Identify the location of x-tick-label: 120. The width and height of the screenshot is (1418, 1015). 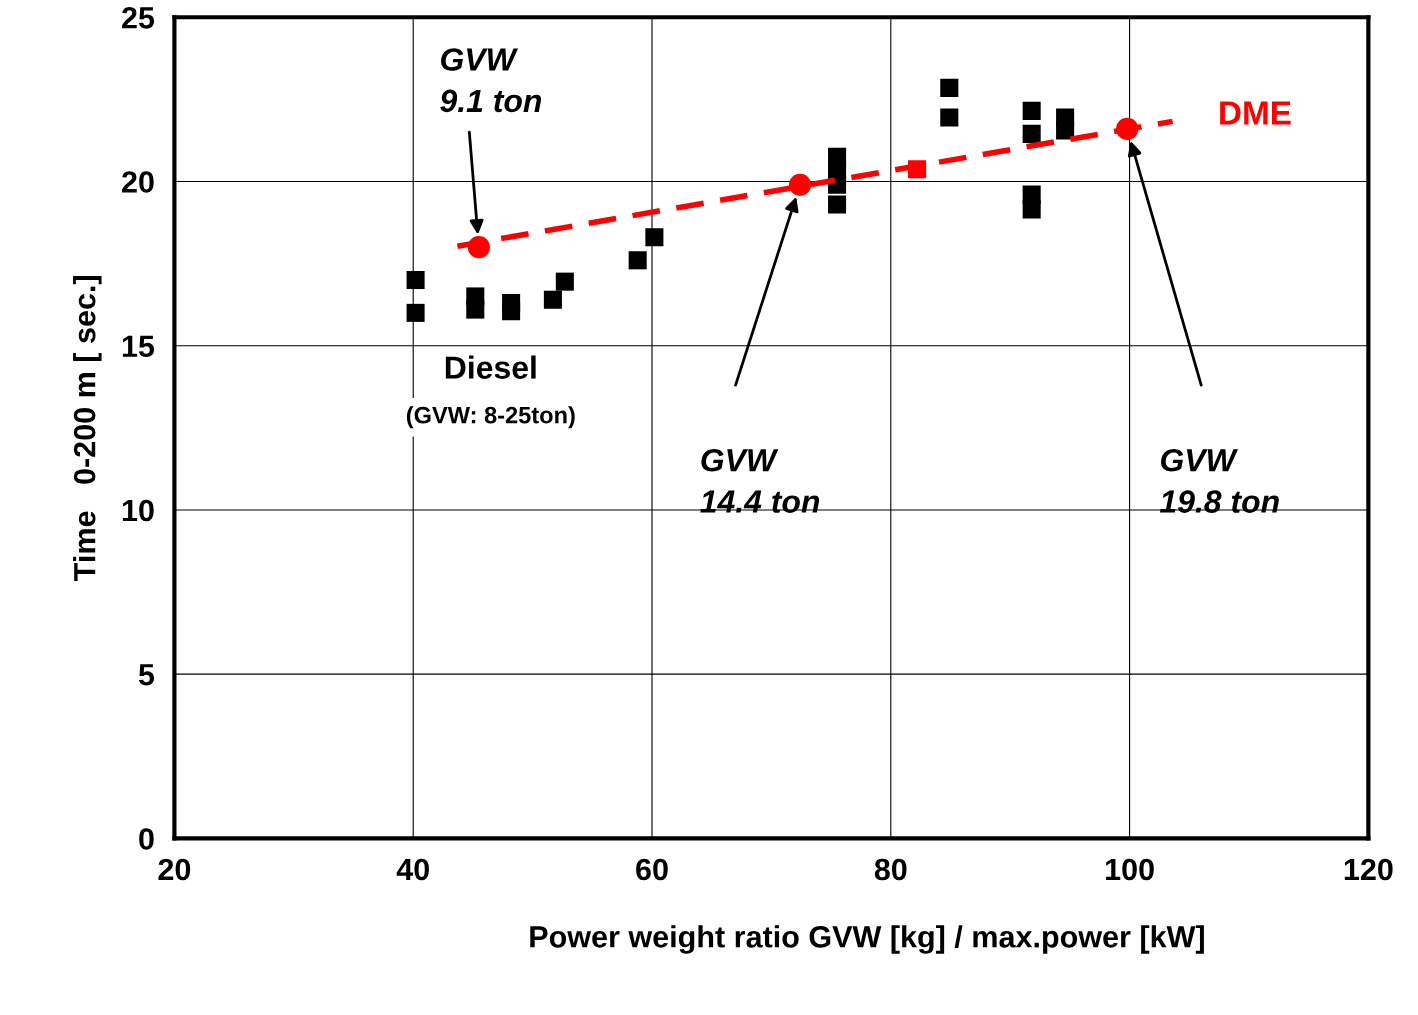
(1368, 869).